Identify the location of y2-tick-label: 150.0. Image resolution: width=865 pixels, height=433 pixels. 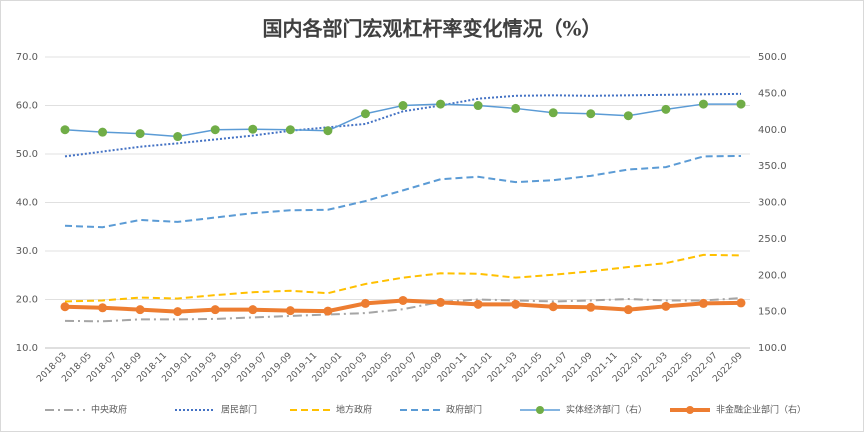
(772, 312).